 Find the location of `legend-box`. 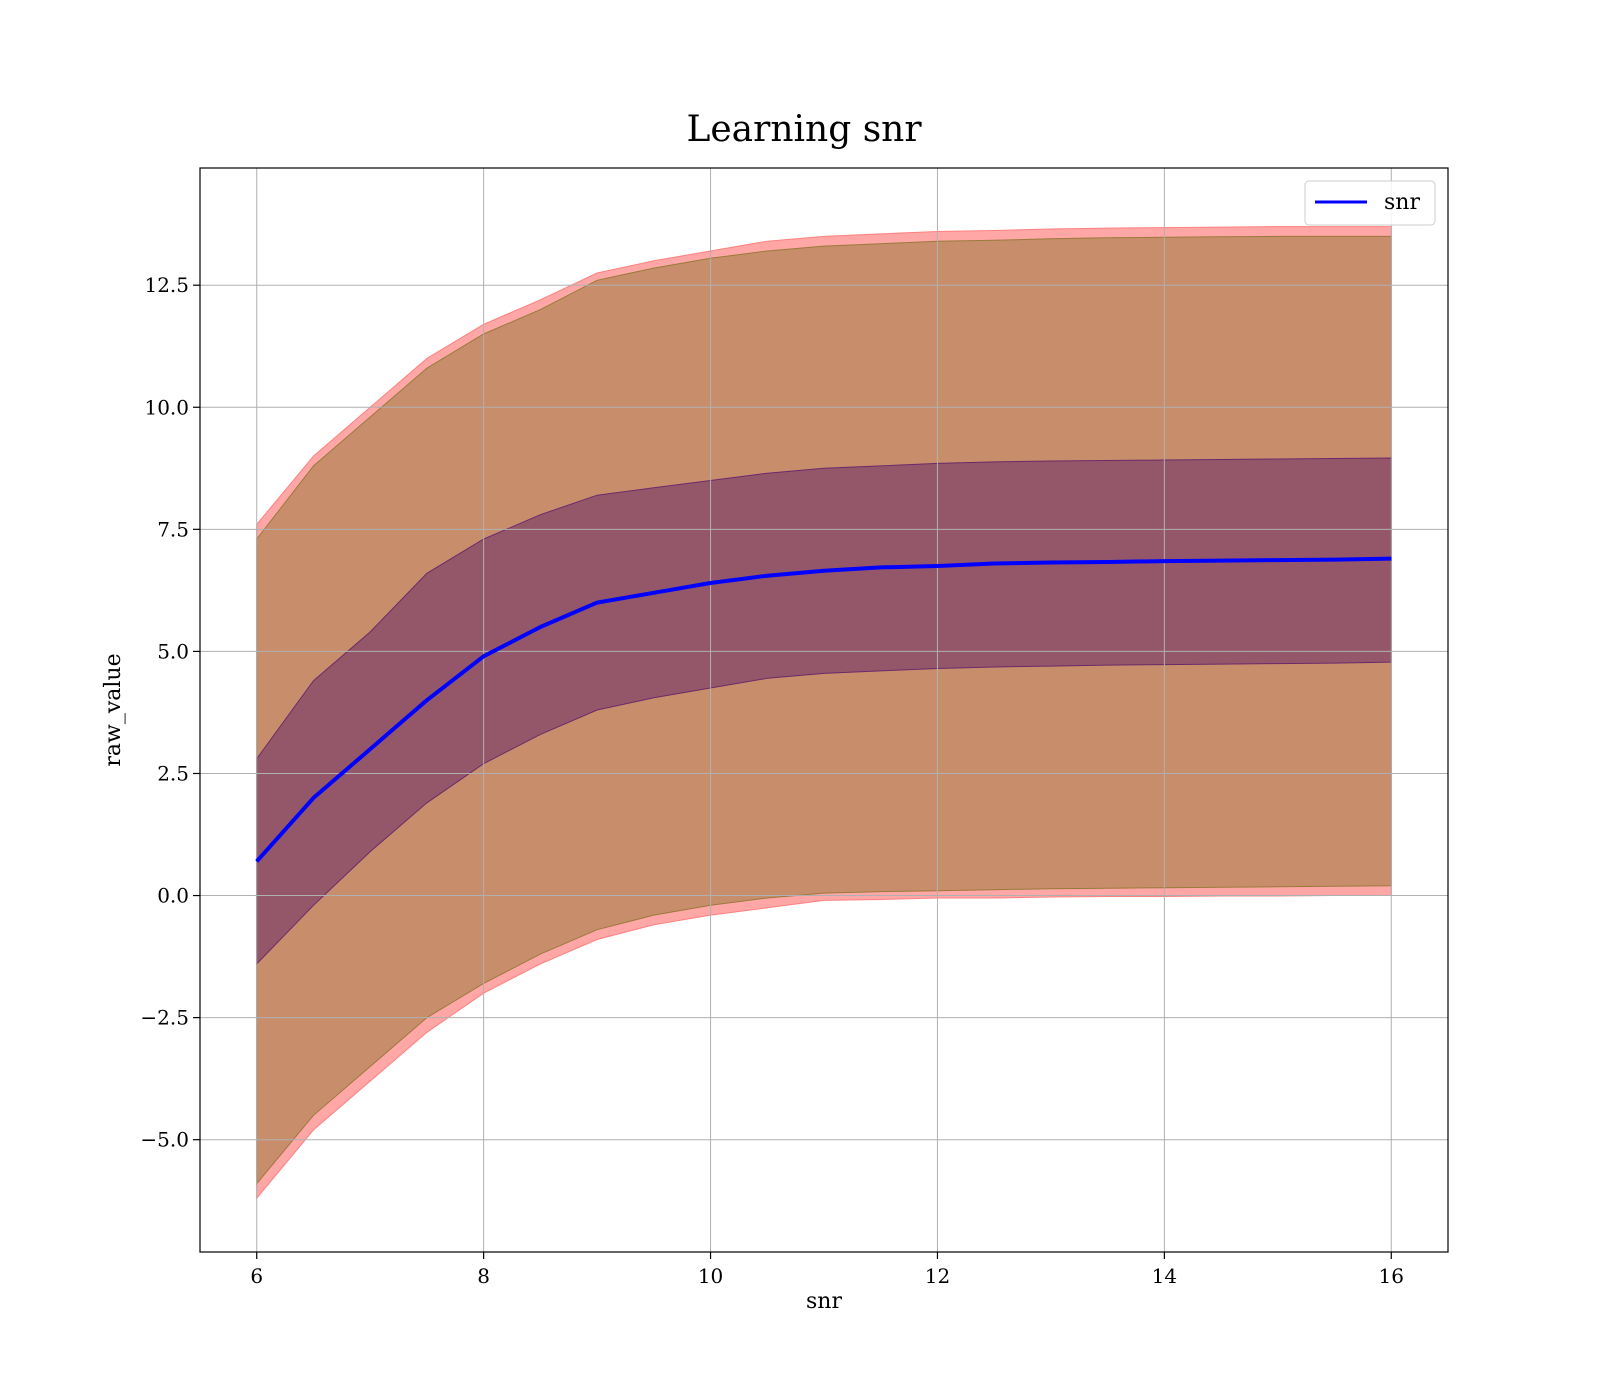

legend-box is located at coordinates (1370, 203).